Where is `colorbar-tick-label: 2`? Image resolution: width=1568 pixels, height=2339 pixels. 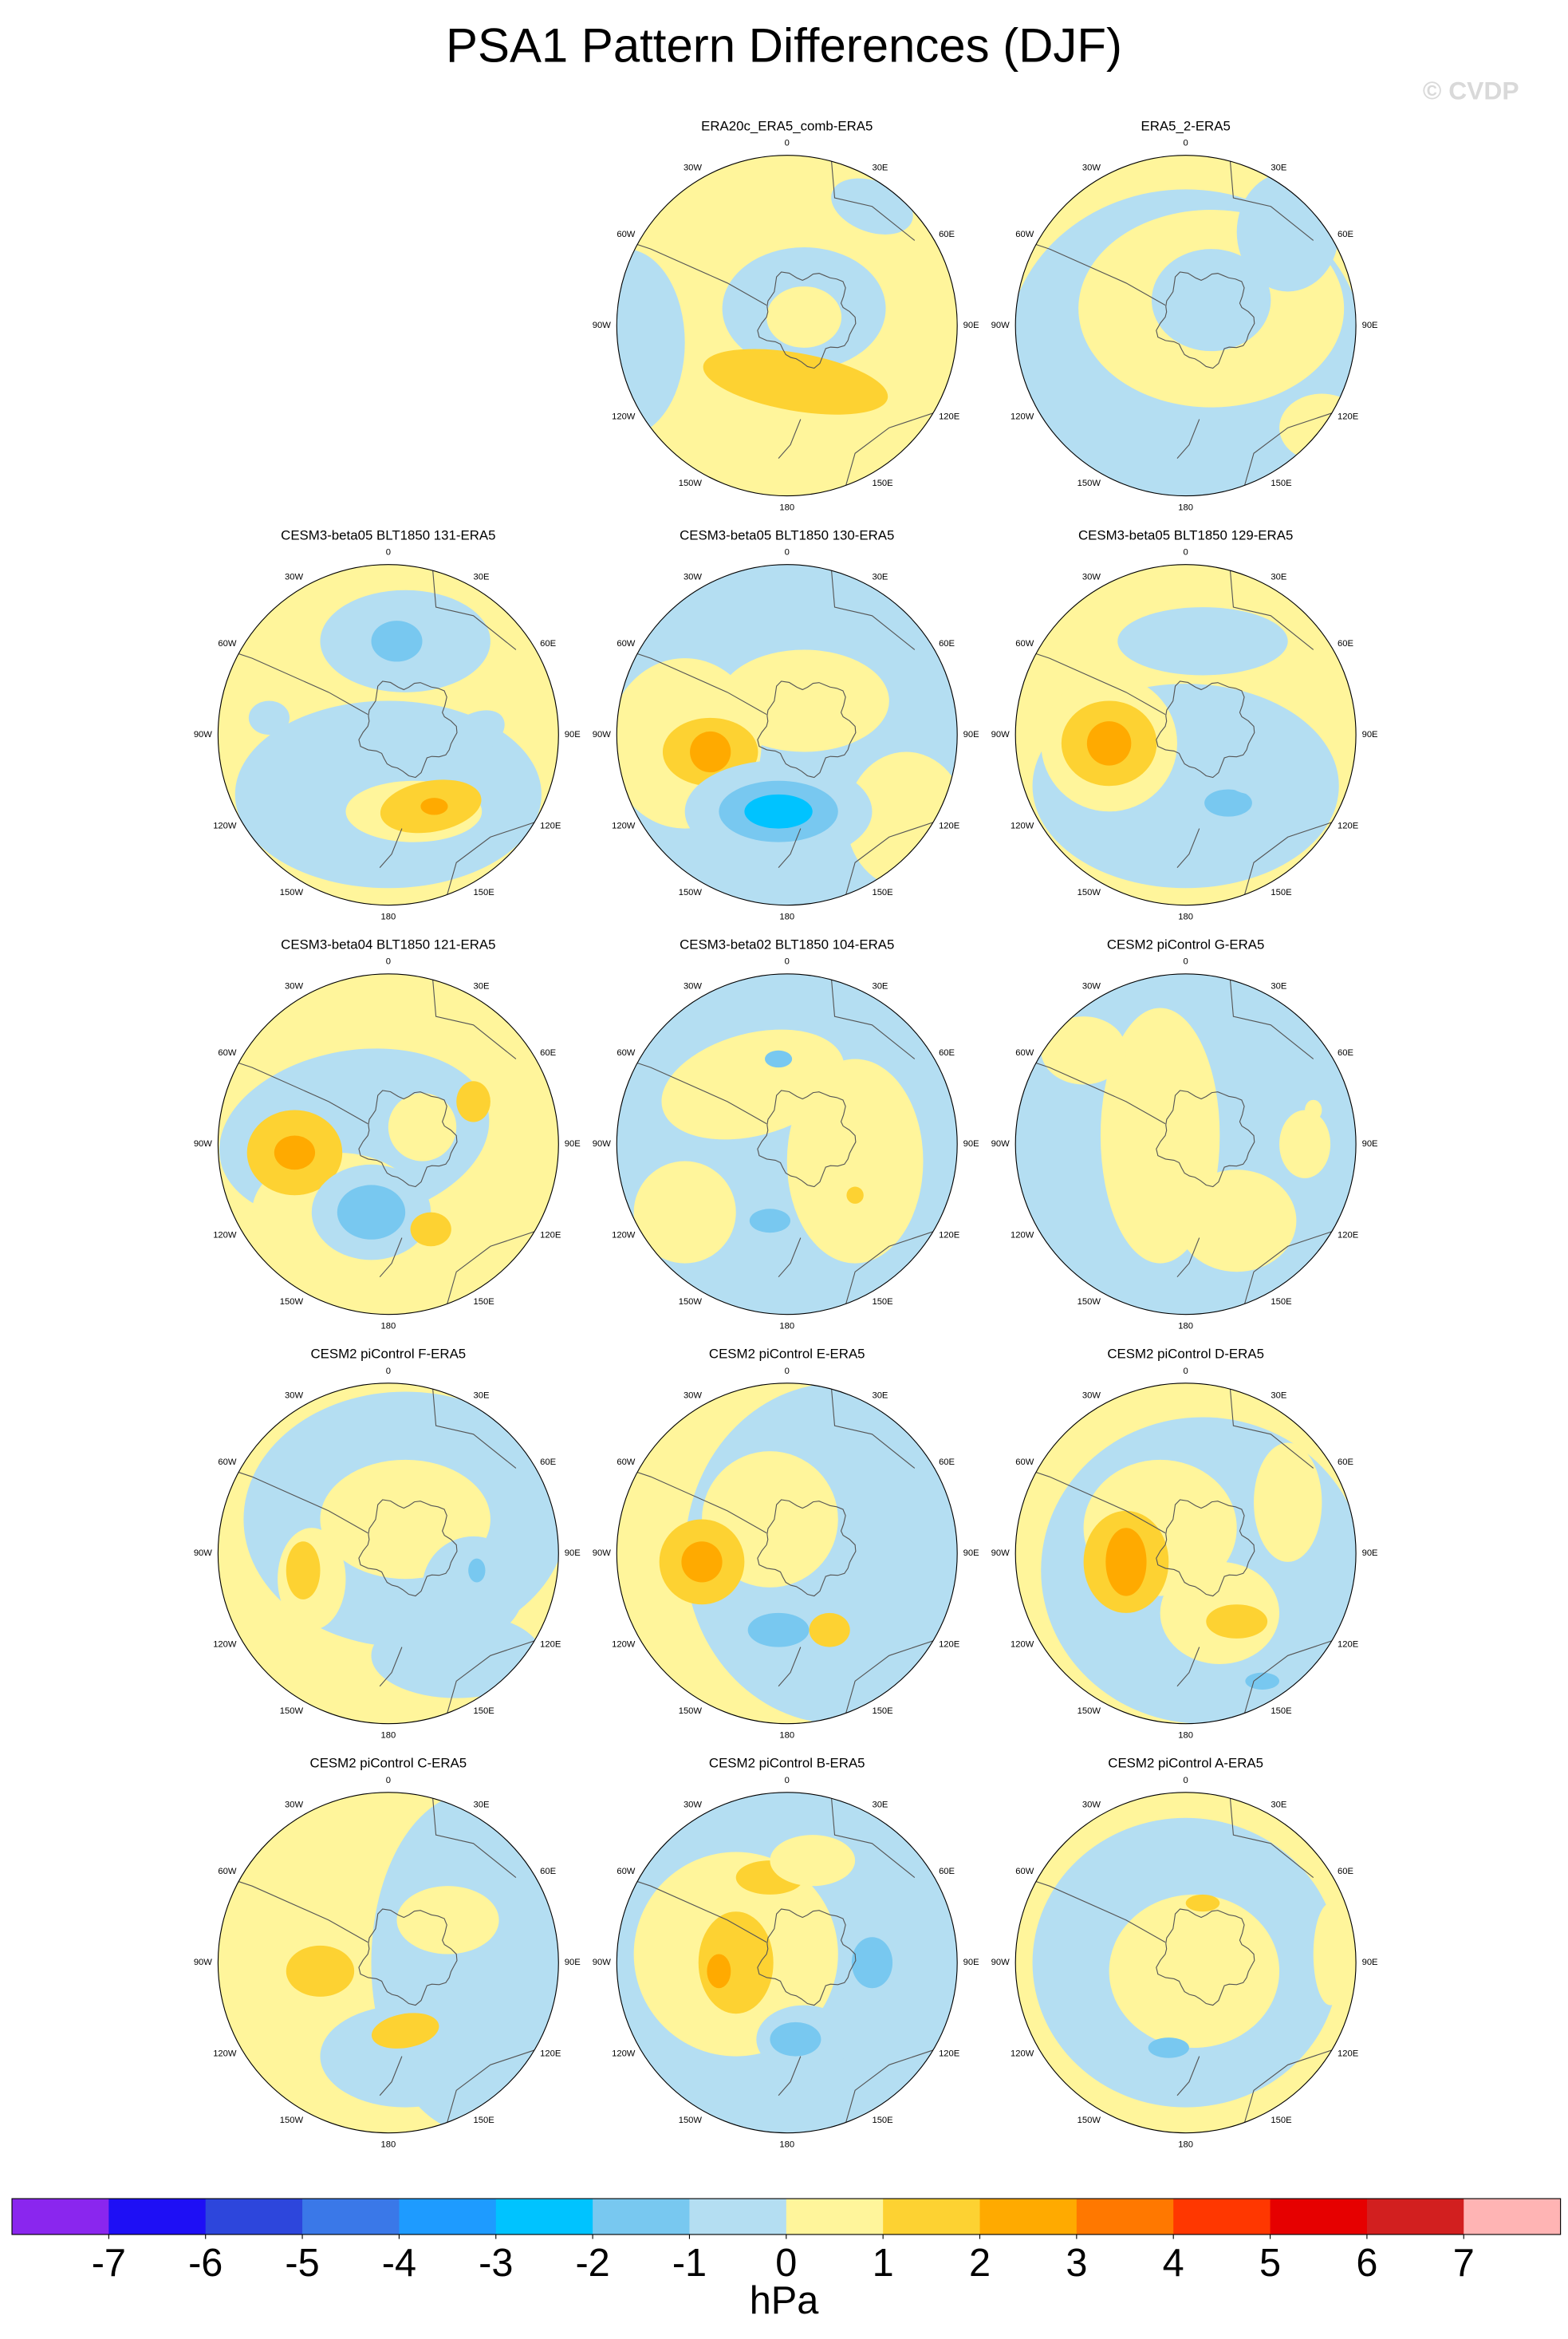 colorbar-tick-label: 2 is located at coordinates (980, 2263).